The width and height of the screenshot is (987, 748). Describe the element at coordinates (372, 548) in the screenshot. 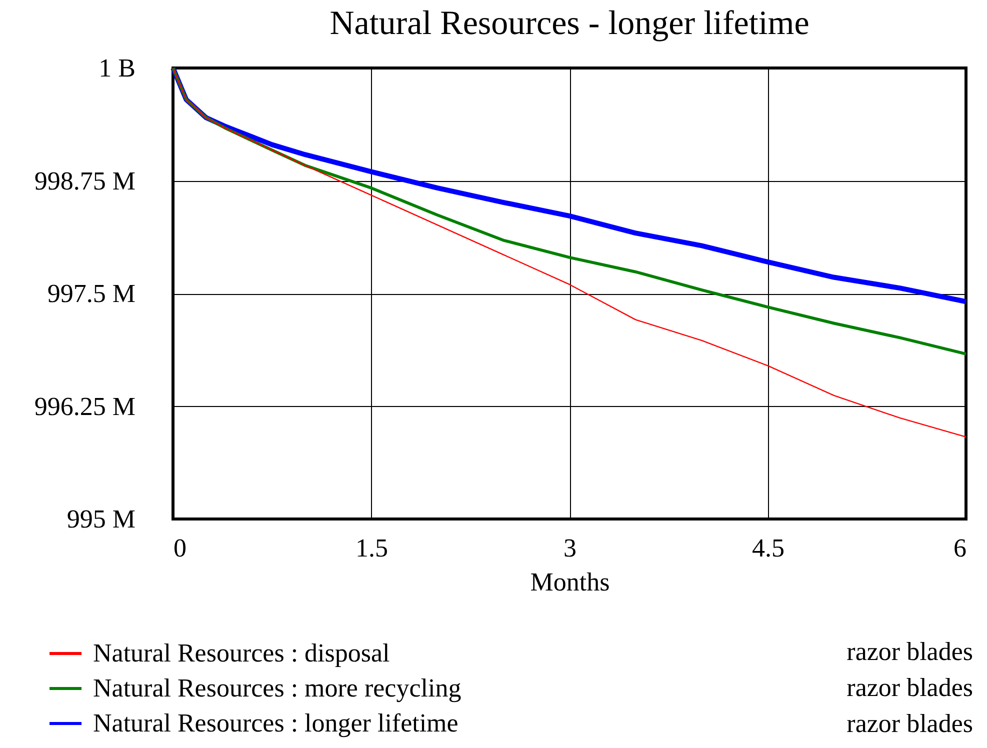

I see `x-tick-label: 1.5` at that location.